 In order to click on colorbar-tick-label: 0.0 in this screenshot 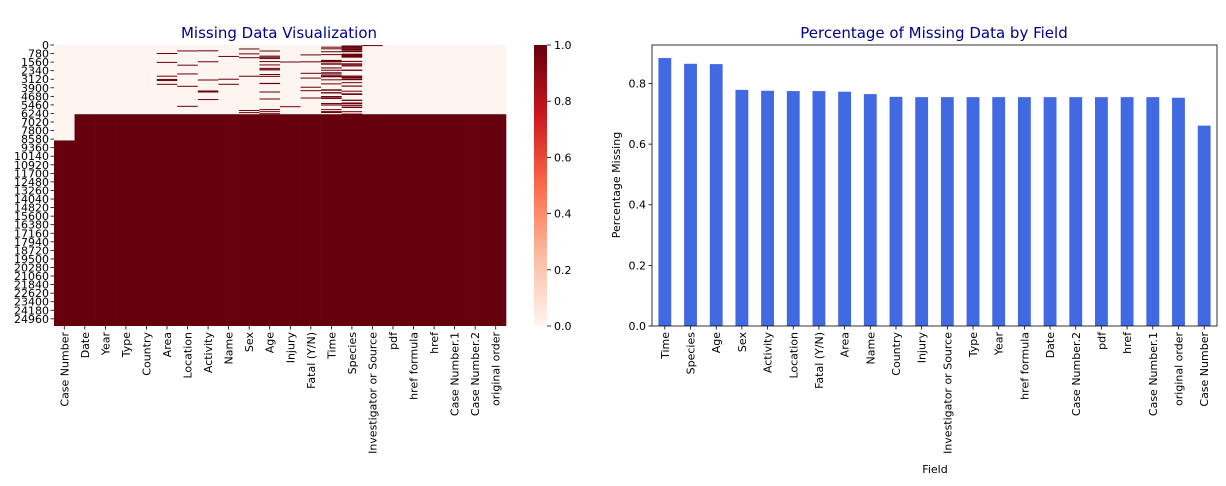, I will do `click(563, 326)`.